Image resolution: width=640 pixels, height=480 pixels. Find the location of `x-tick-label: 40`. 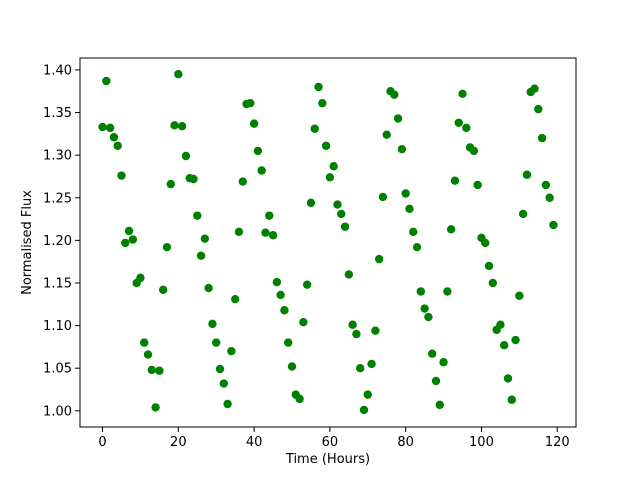

x-tick-label: 40 is located at coordinates (254, 442).